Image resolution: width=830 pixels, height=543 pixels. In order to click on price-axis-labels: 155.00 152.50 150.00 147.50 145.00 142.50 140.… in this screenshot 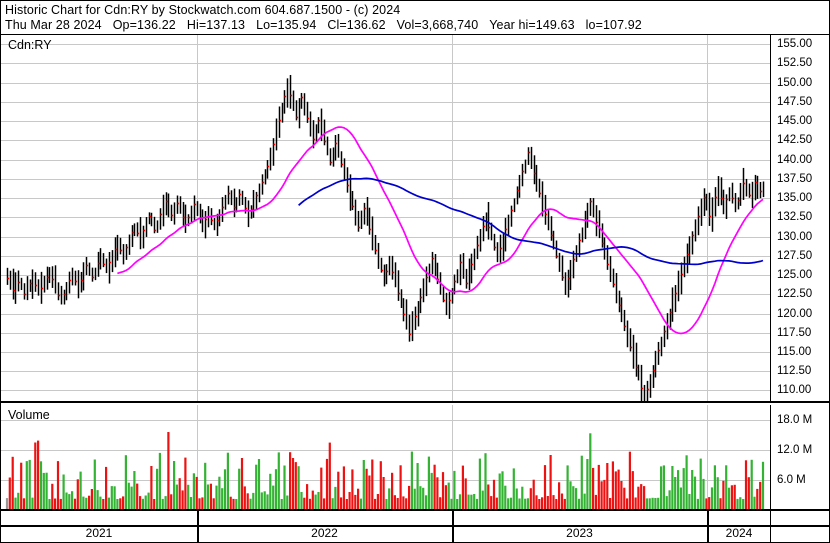, I will do `click(800, 218)`.